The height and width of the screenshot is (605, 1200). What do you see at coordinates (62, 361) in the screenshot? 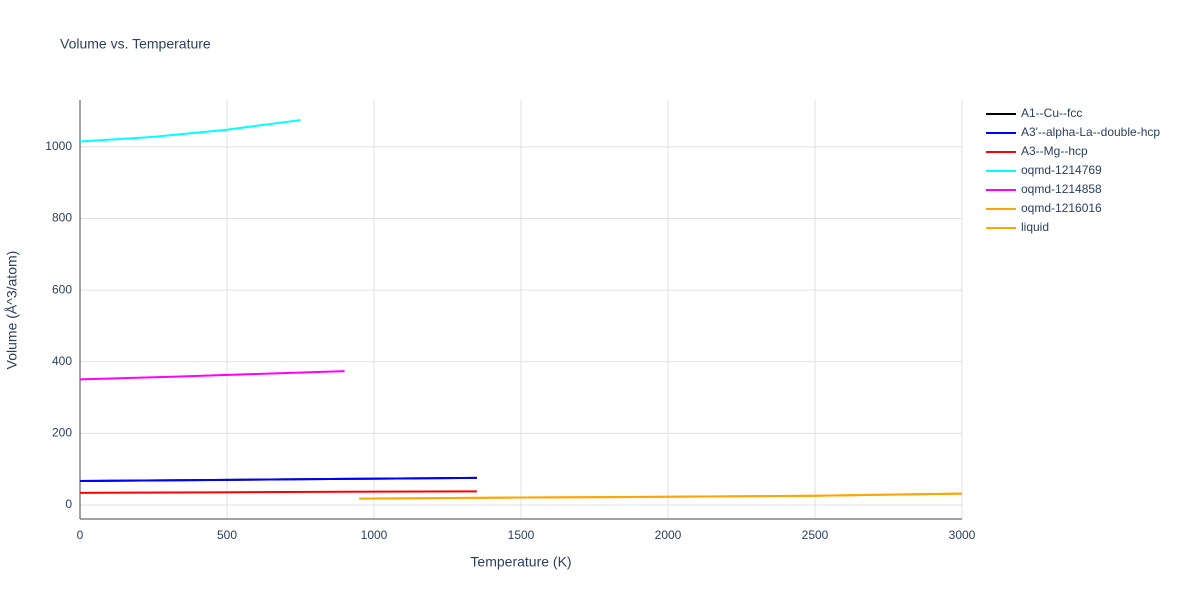
I see `y-tick-label: 400` at bounding box center [62, 361].